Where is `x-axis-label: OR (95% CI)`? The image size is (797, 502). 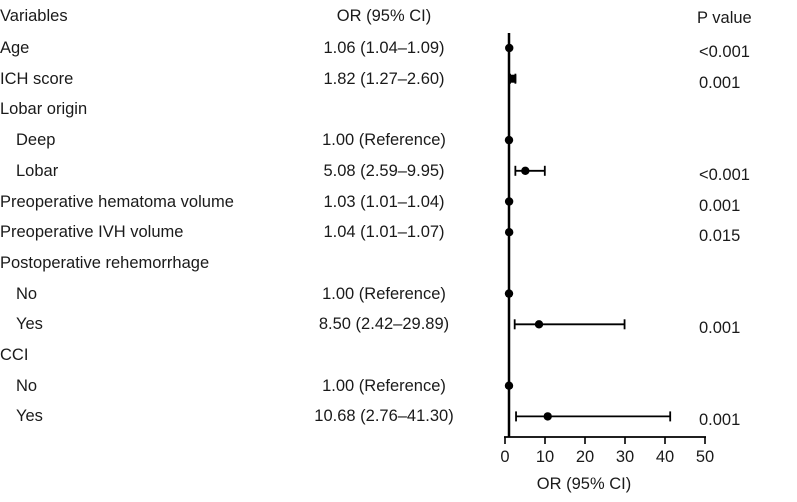
x-axis-label: OR (95% CI) is located at coordinates (584, 484).